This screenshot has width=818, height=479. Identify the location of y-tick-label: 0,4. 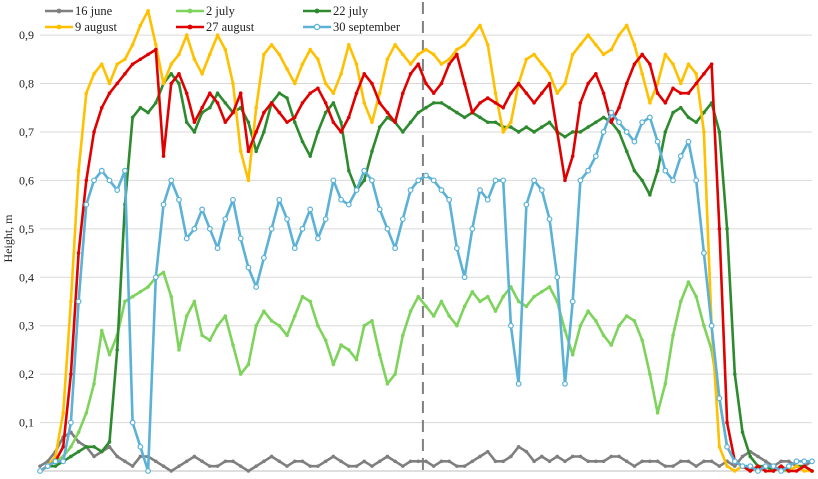
(26, 277).